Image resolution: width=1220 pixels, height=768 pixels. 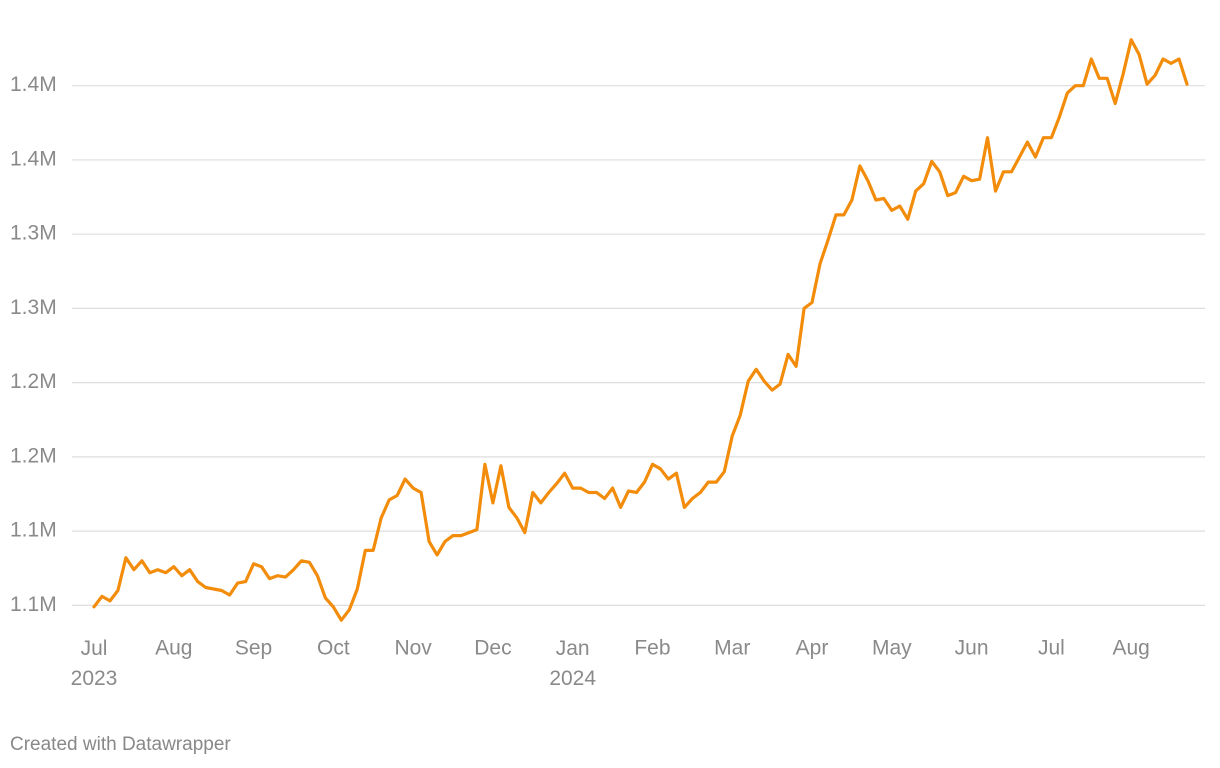 I want to click on x-tick-label: Jan 2024, so click(x=572, y=663).